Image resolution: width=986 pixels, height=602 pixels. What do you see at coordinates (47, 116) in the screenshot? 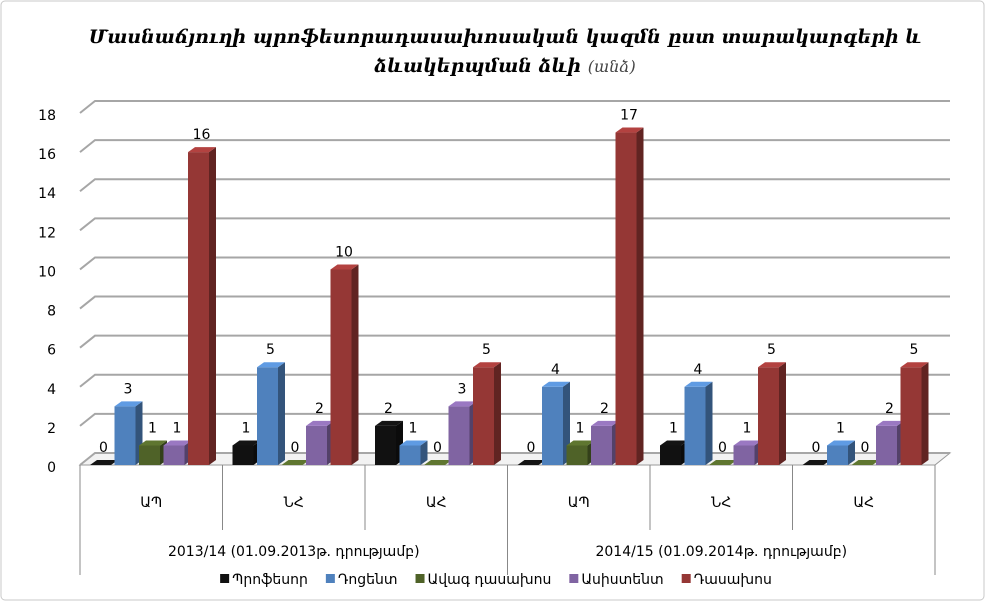
I see `y-tick-label: 18` at bounding box center [47, 116].